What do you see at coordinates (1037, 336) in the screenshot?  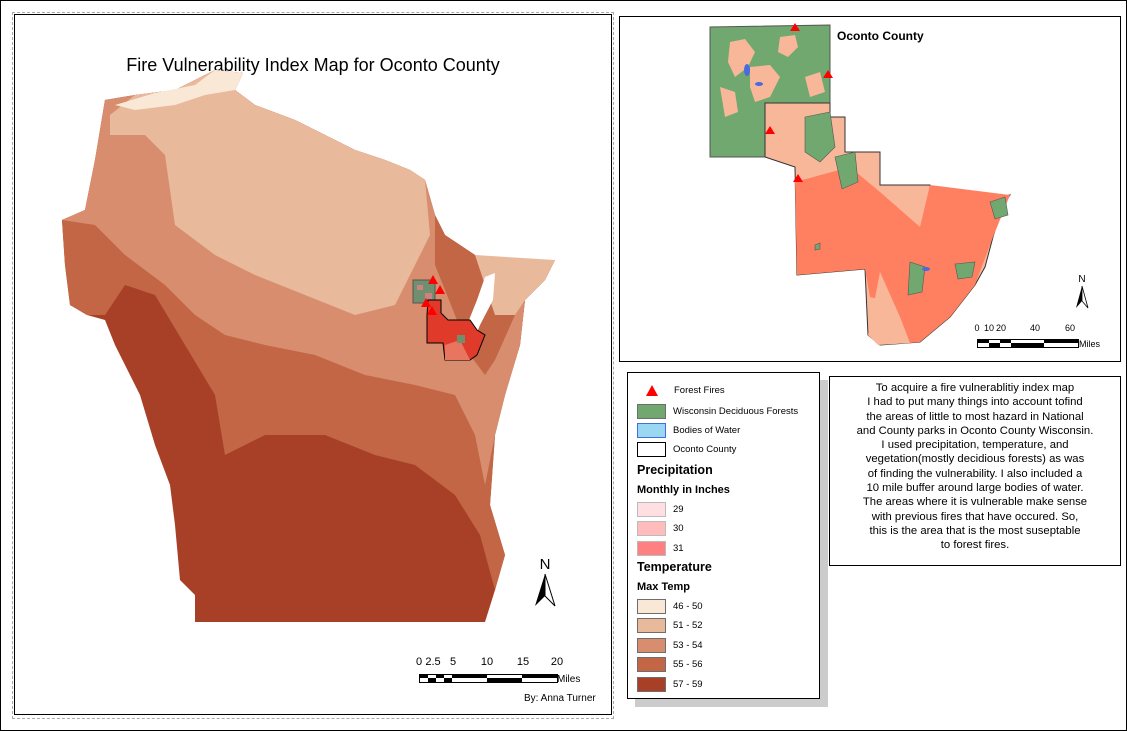 I see `scale-bar-inset: 0 10 20 40 60 Miles` at bounding box center [1037, 336].